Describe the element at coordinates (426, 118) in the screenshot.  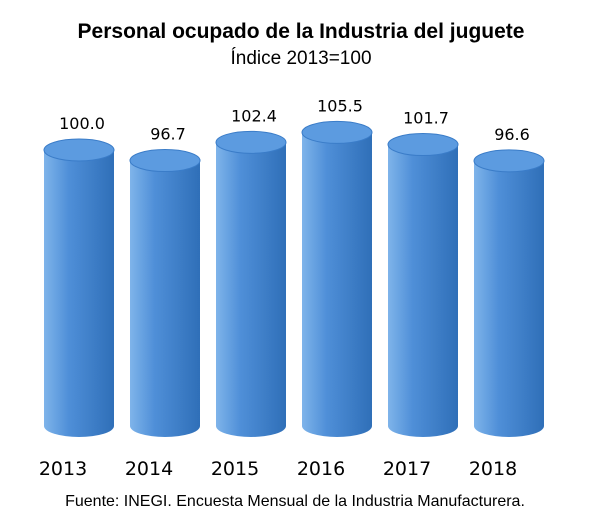
I see `value-label-2017: 101.7` at that location.